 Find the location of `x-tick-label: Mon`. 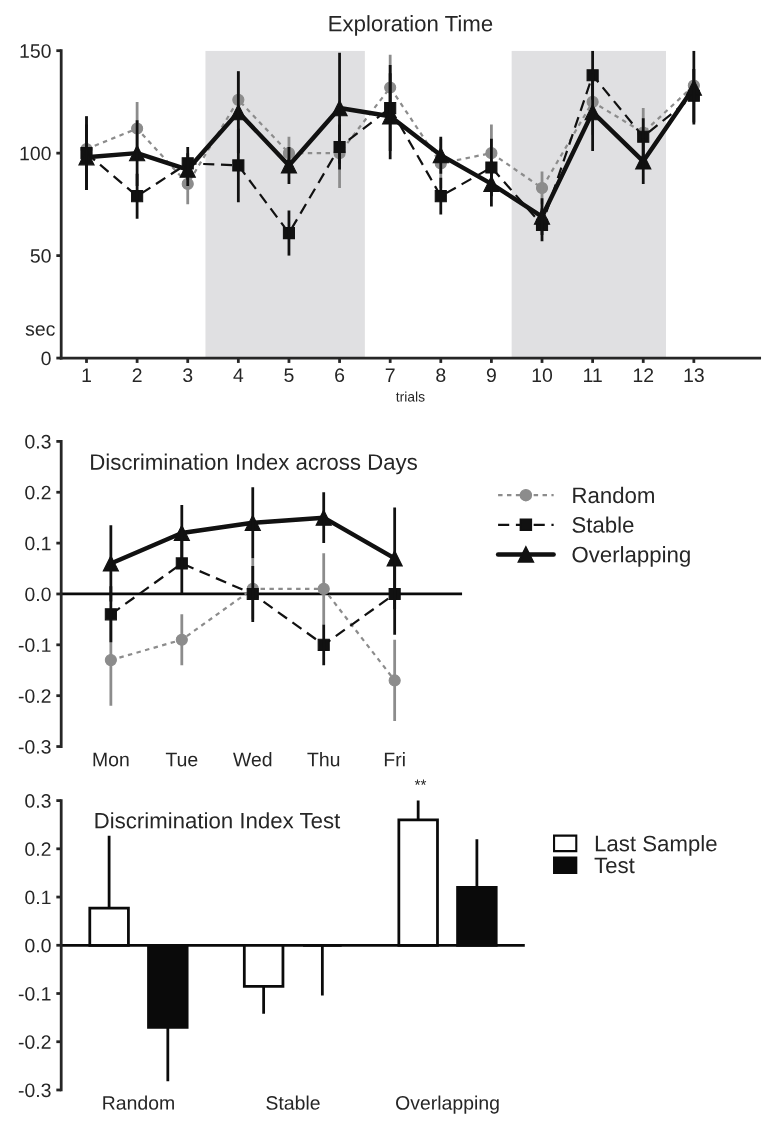

x-tick-label: Mon is located at coordinates (111, 759).